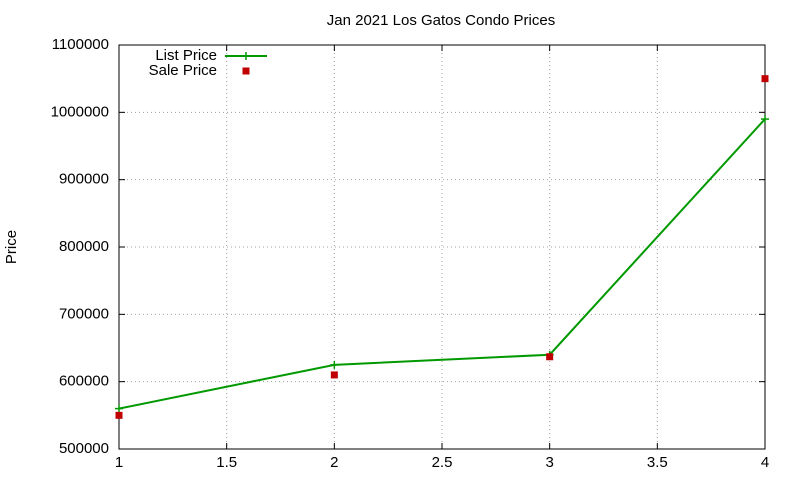 The height and width of the screenshot is (480, 800). Describe the element at coordinates (186, 55) in the screenshot. I see `legend-label: List Price` at that location.